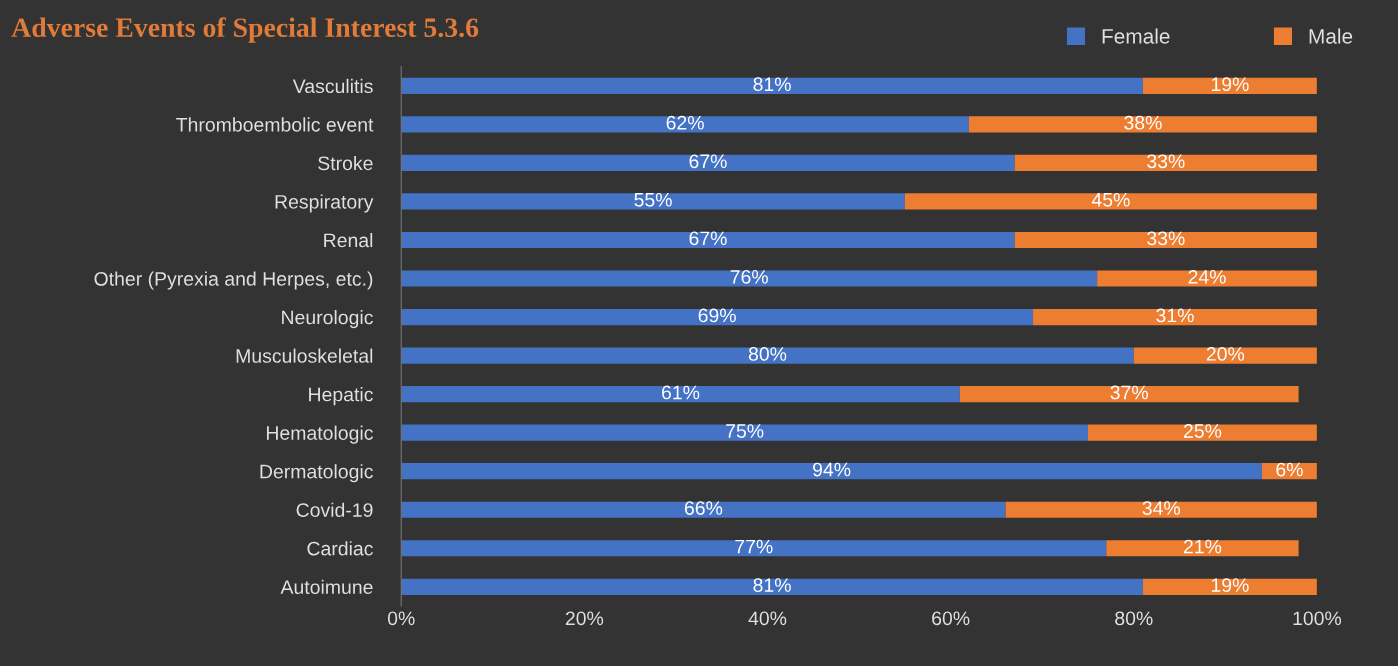  Describe the element at coordinates (304, 355) in the screenshot. I see `y-tick-label: Musculoskeletal` at that location.